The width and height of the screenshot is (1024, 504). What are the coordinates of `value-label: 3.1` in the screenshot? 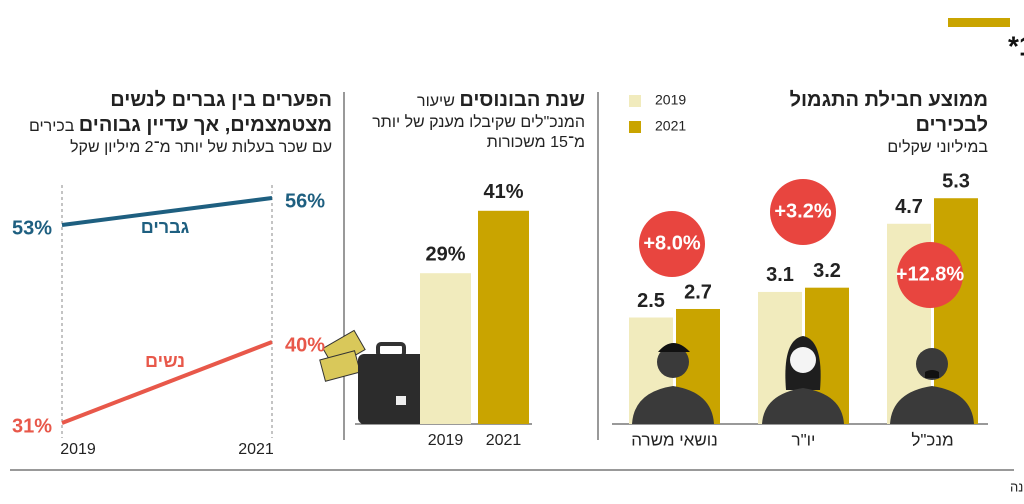 It's located at (780, 275).